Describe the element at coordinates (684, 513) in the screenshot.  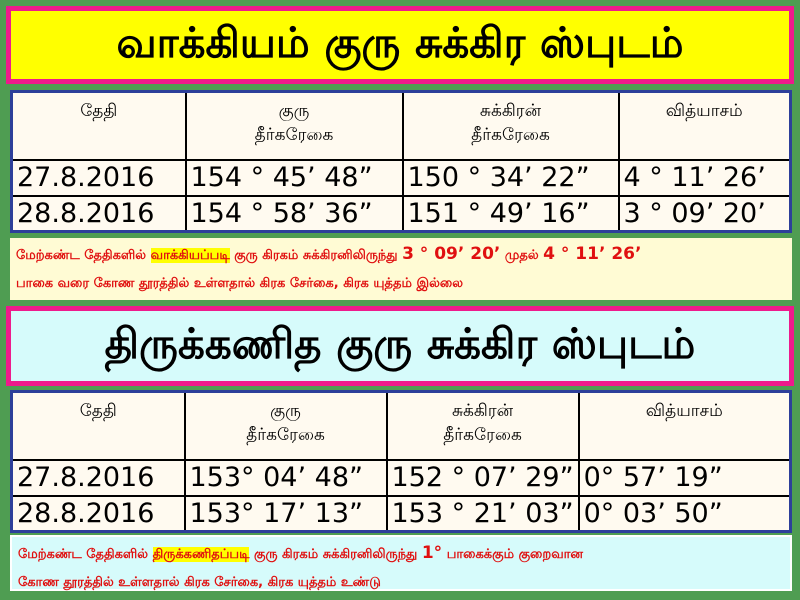
I see `difference-cell: 0° 03’ 50”` at that location.